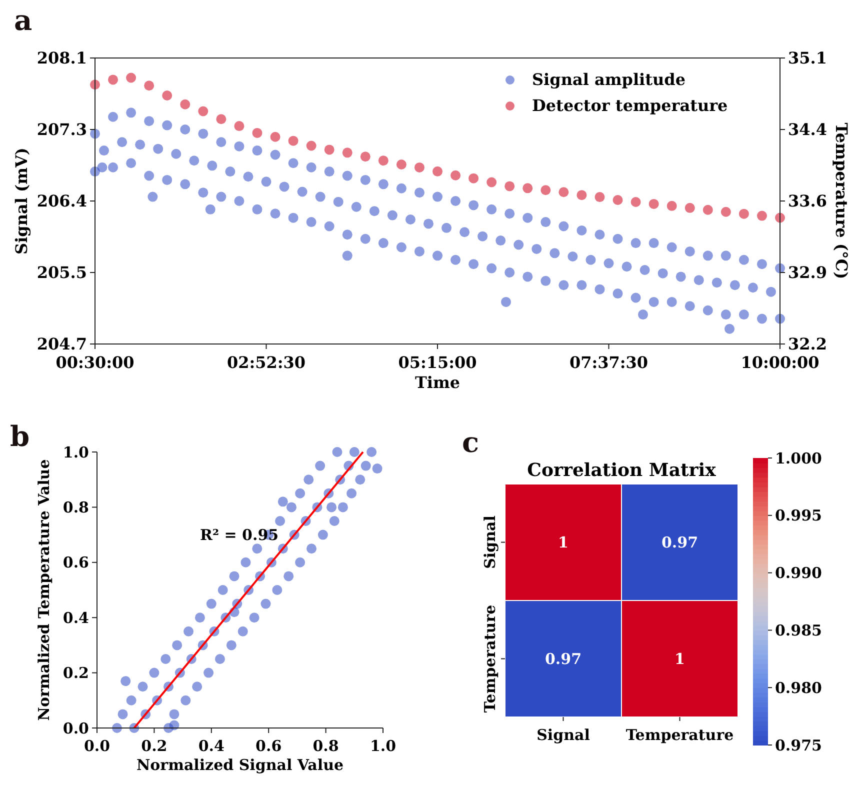 This screenshot has width=864, height=787. Describe the element at coordinates (798, 745) in the screenshot. I see `color-bar-label: 0.975` at that location.